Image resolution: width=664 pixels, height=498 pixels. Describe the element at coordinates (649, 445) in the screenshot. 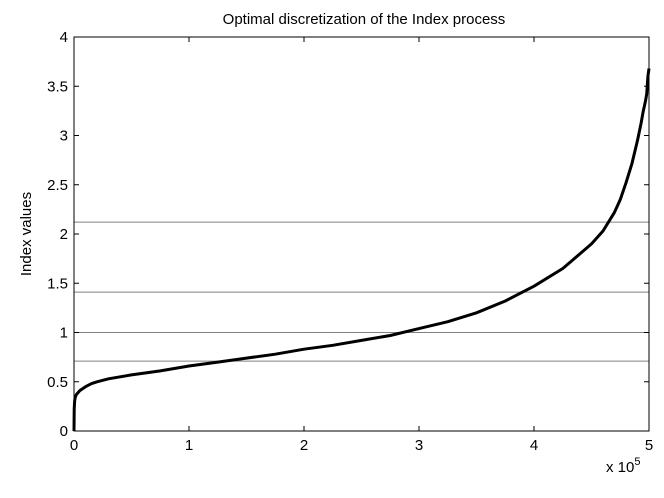

I see `x-tick-label-5: 5` at that location.